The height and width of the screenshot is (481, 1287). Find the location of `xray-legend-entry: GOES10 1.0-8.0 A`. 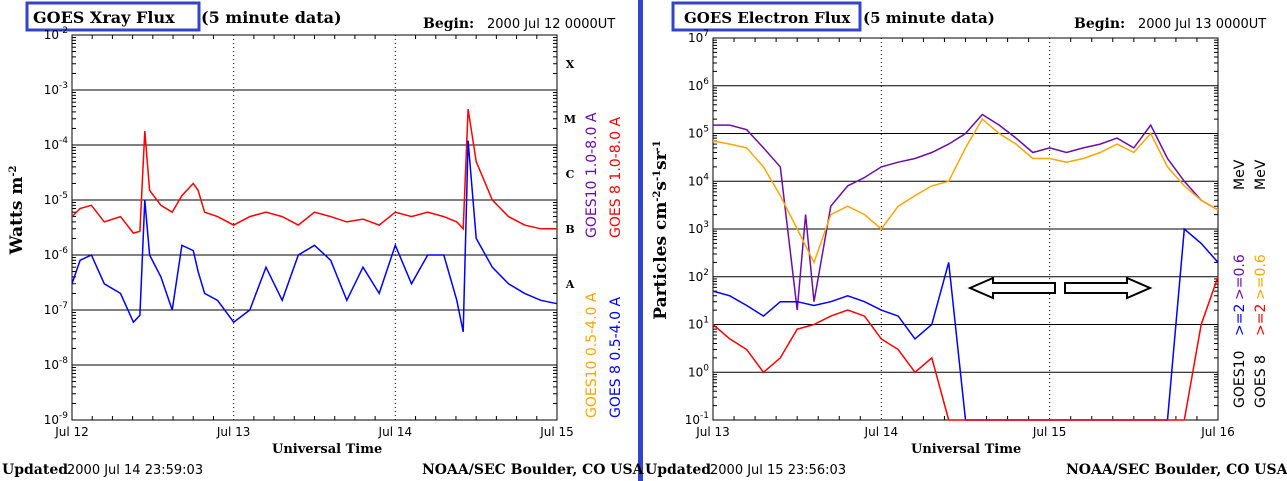

xray-legend-entry: GOES10 1.0-8.0 A is located at coordinates (592, 175).